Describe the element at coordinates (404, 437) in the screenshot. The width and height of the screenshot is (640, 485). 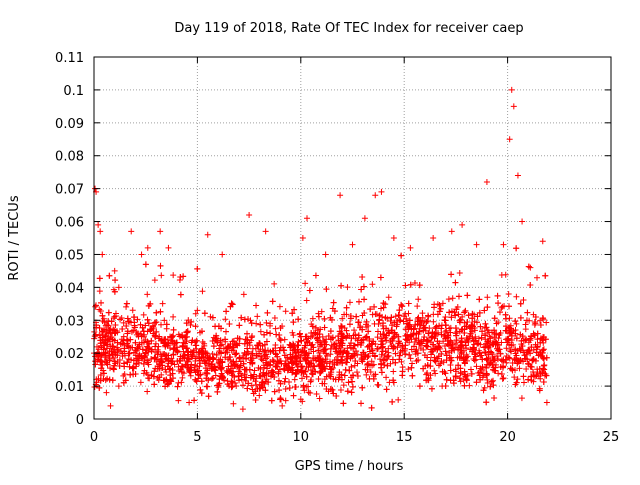
I see `x-tick-label: 15` at that location.